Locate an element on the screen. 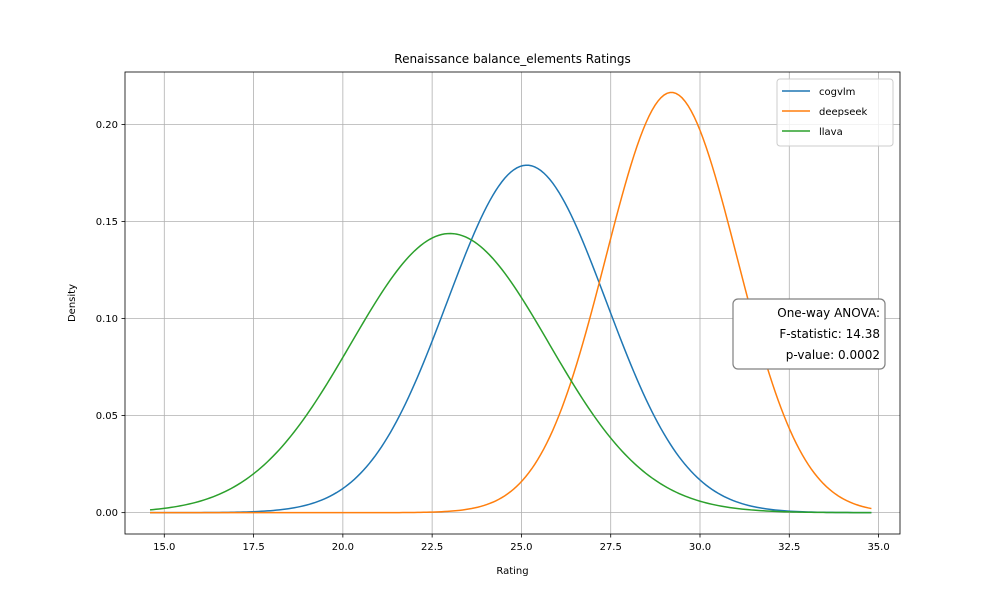  x-tick-label: 32.5 is located at coordinates (789, 547).